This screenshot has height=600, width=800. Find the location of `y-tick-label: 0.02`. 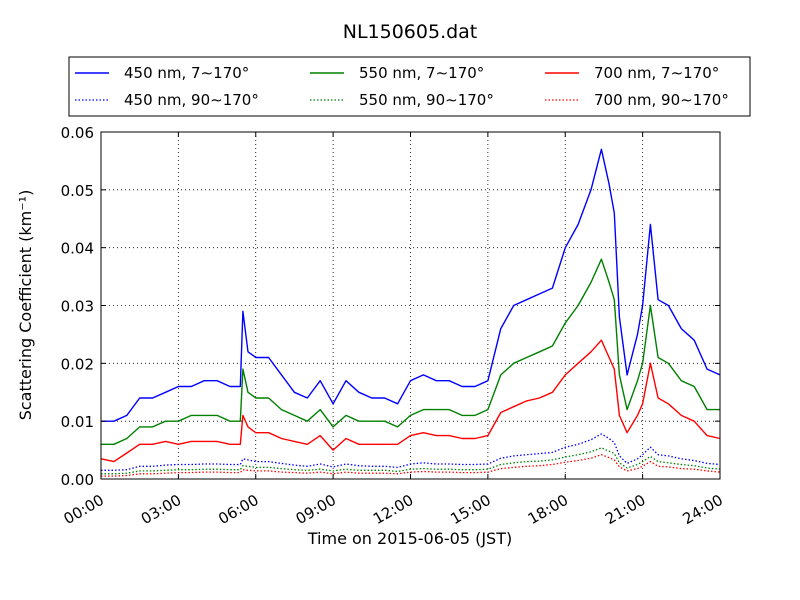

y-tick-label: 0.02 is located at coordinates (77, 364).